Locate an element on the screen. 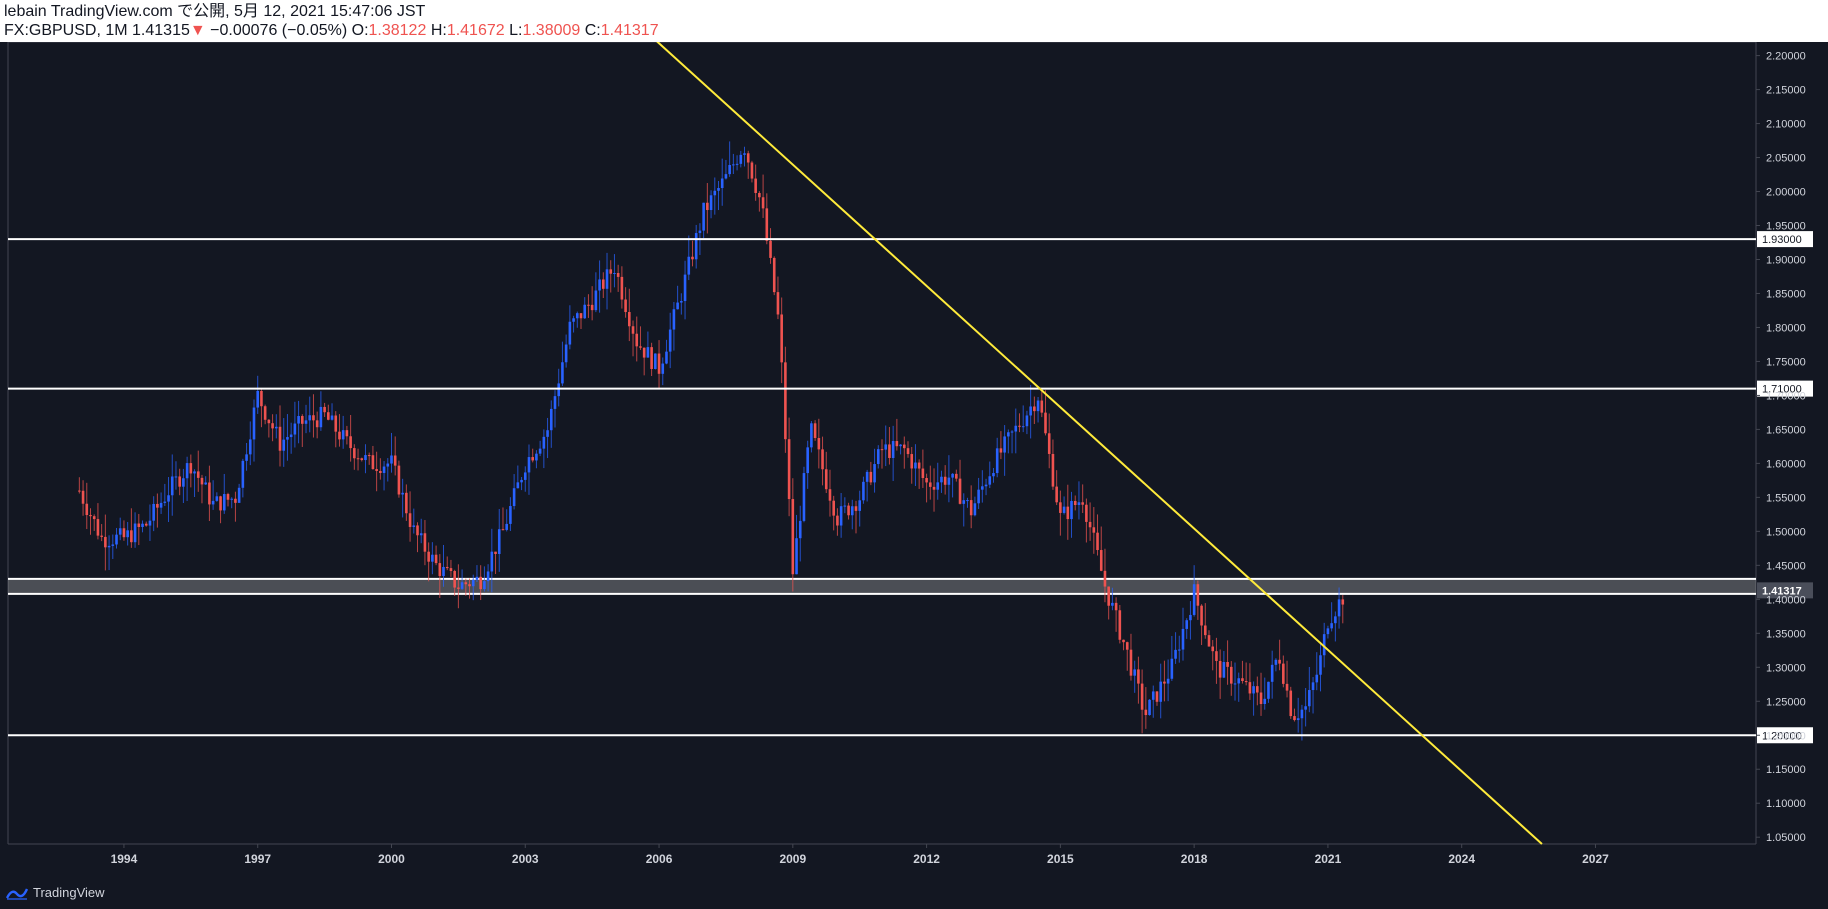 The height and width of the screenshot is (909, 1828). y-tick-label: 1.55000 is located at coordinates (1786, 498).